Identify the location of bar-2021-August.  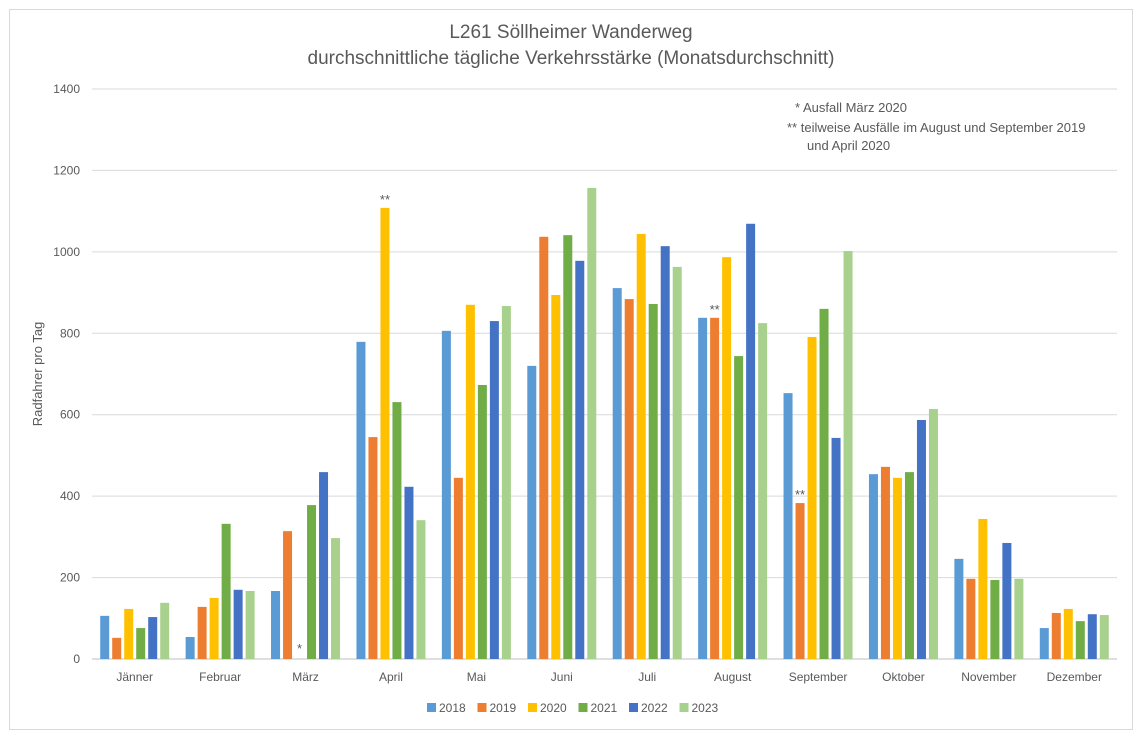
(739, 507).